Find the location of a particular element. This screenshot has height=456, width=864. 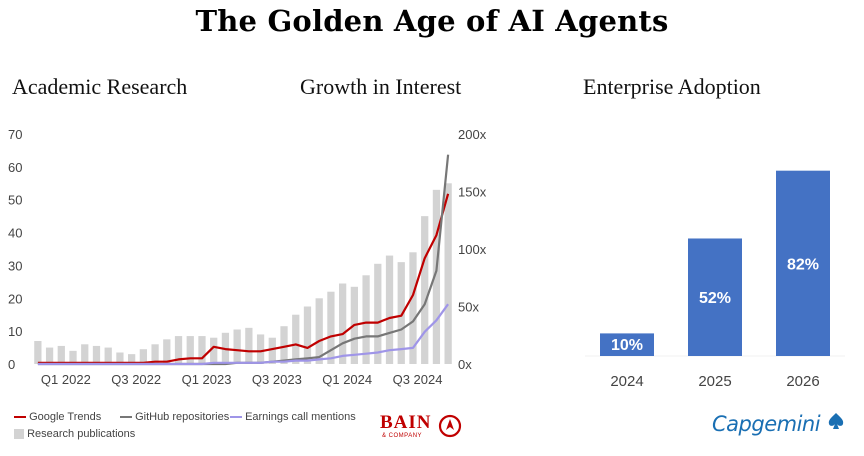

bain-logo-subtext: & COMPANY is located at coordinates (402, 436).